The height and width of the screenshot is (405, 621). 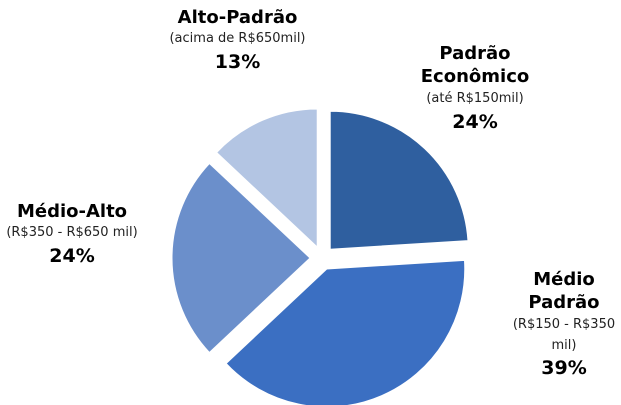 What do you see at coordinates (72, 211) in the screenshot?
I see `category-name: Médio-Alto` at bounding box center [72, 211].